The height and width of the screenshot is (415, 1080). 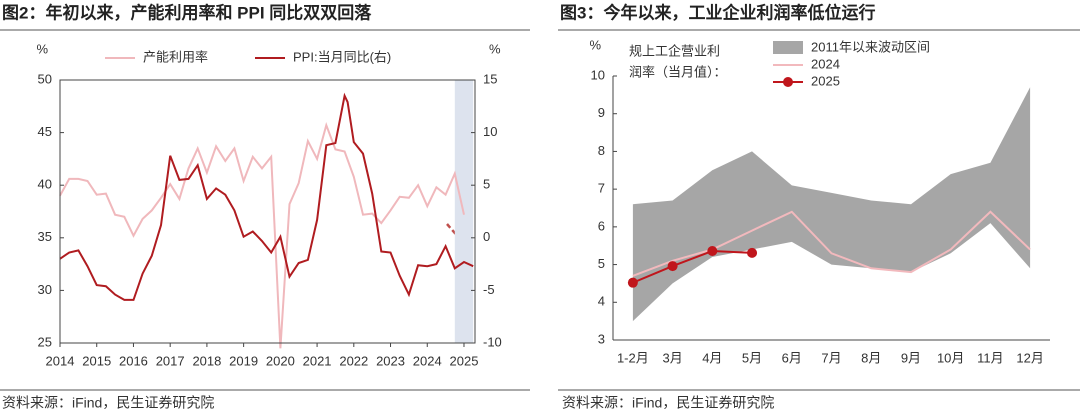 I want to click on x-tick-label: 4月, so click(x=712, y=357).